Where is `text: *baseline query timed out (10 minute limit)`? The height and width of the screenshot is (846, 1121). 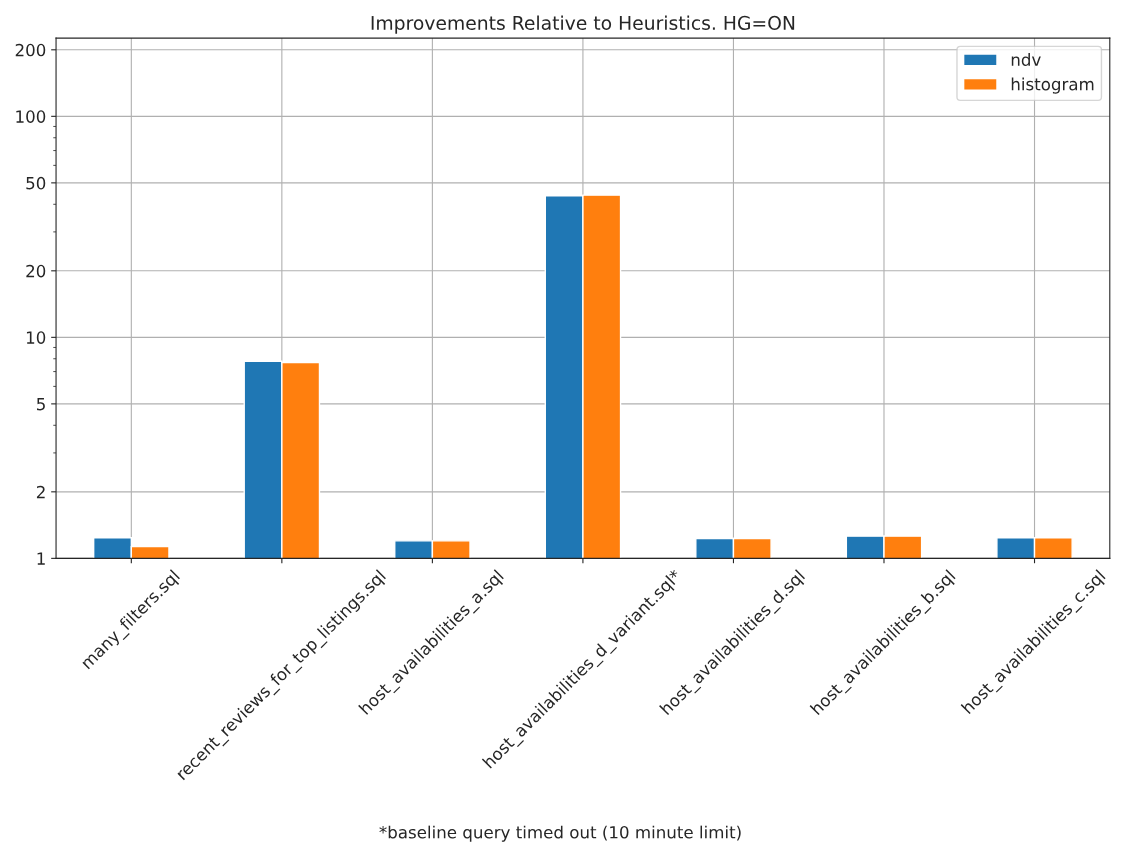
text: *baseline query timed out (10 minute limit) is located at coordinates (560, 833).